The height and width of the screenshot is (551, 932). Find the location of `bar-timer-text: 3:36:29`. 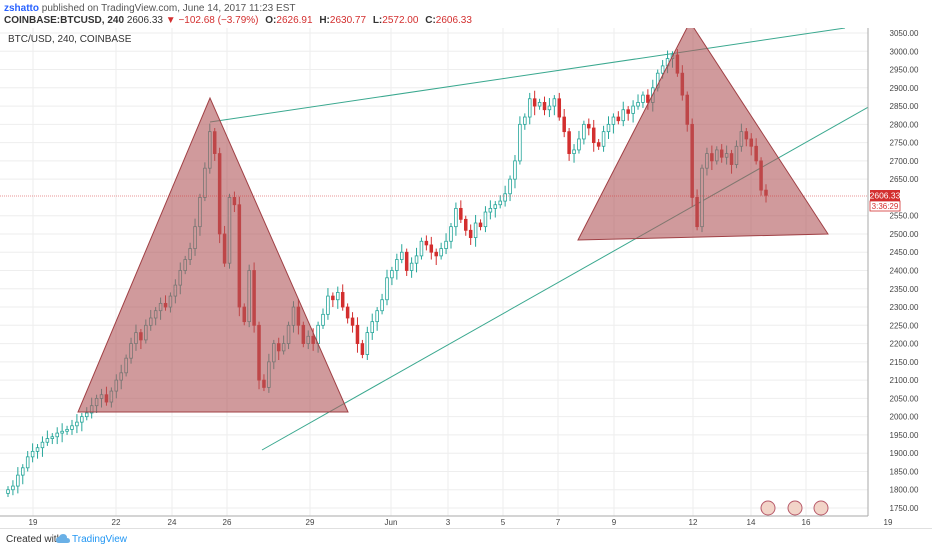

bar-timer-text: 3:36:29 is located at coordinates (885, 206).